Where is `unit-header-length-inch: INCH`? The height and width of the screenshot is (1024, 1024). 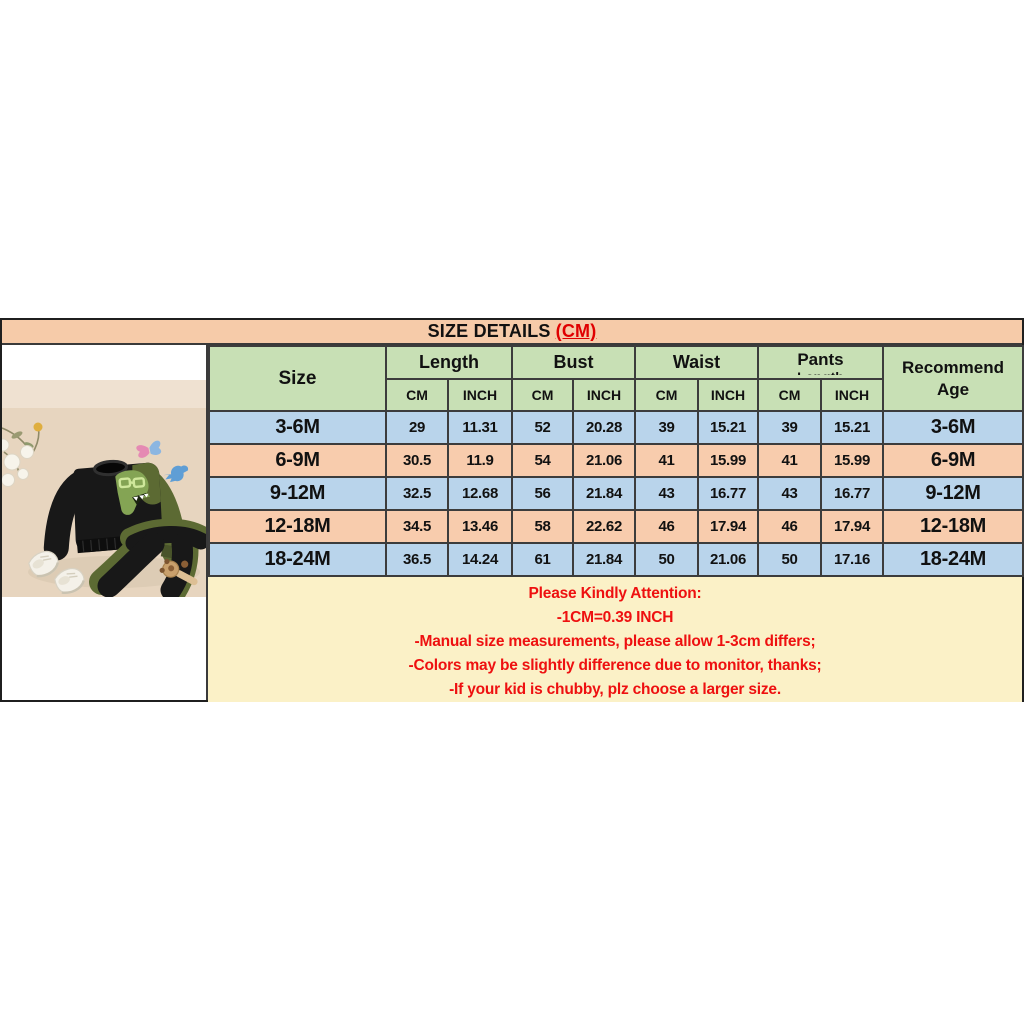 unit-header-length-inch: INCH is located at coordinates (480, 395).